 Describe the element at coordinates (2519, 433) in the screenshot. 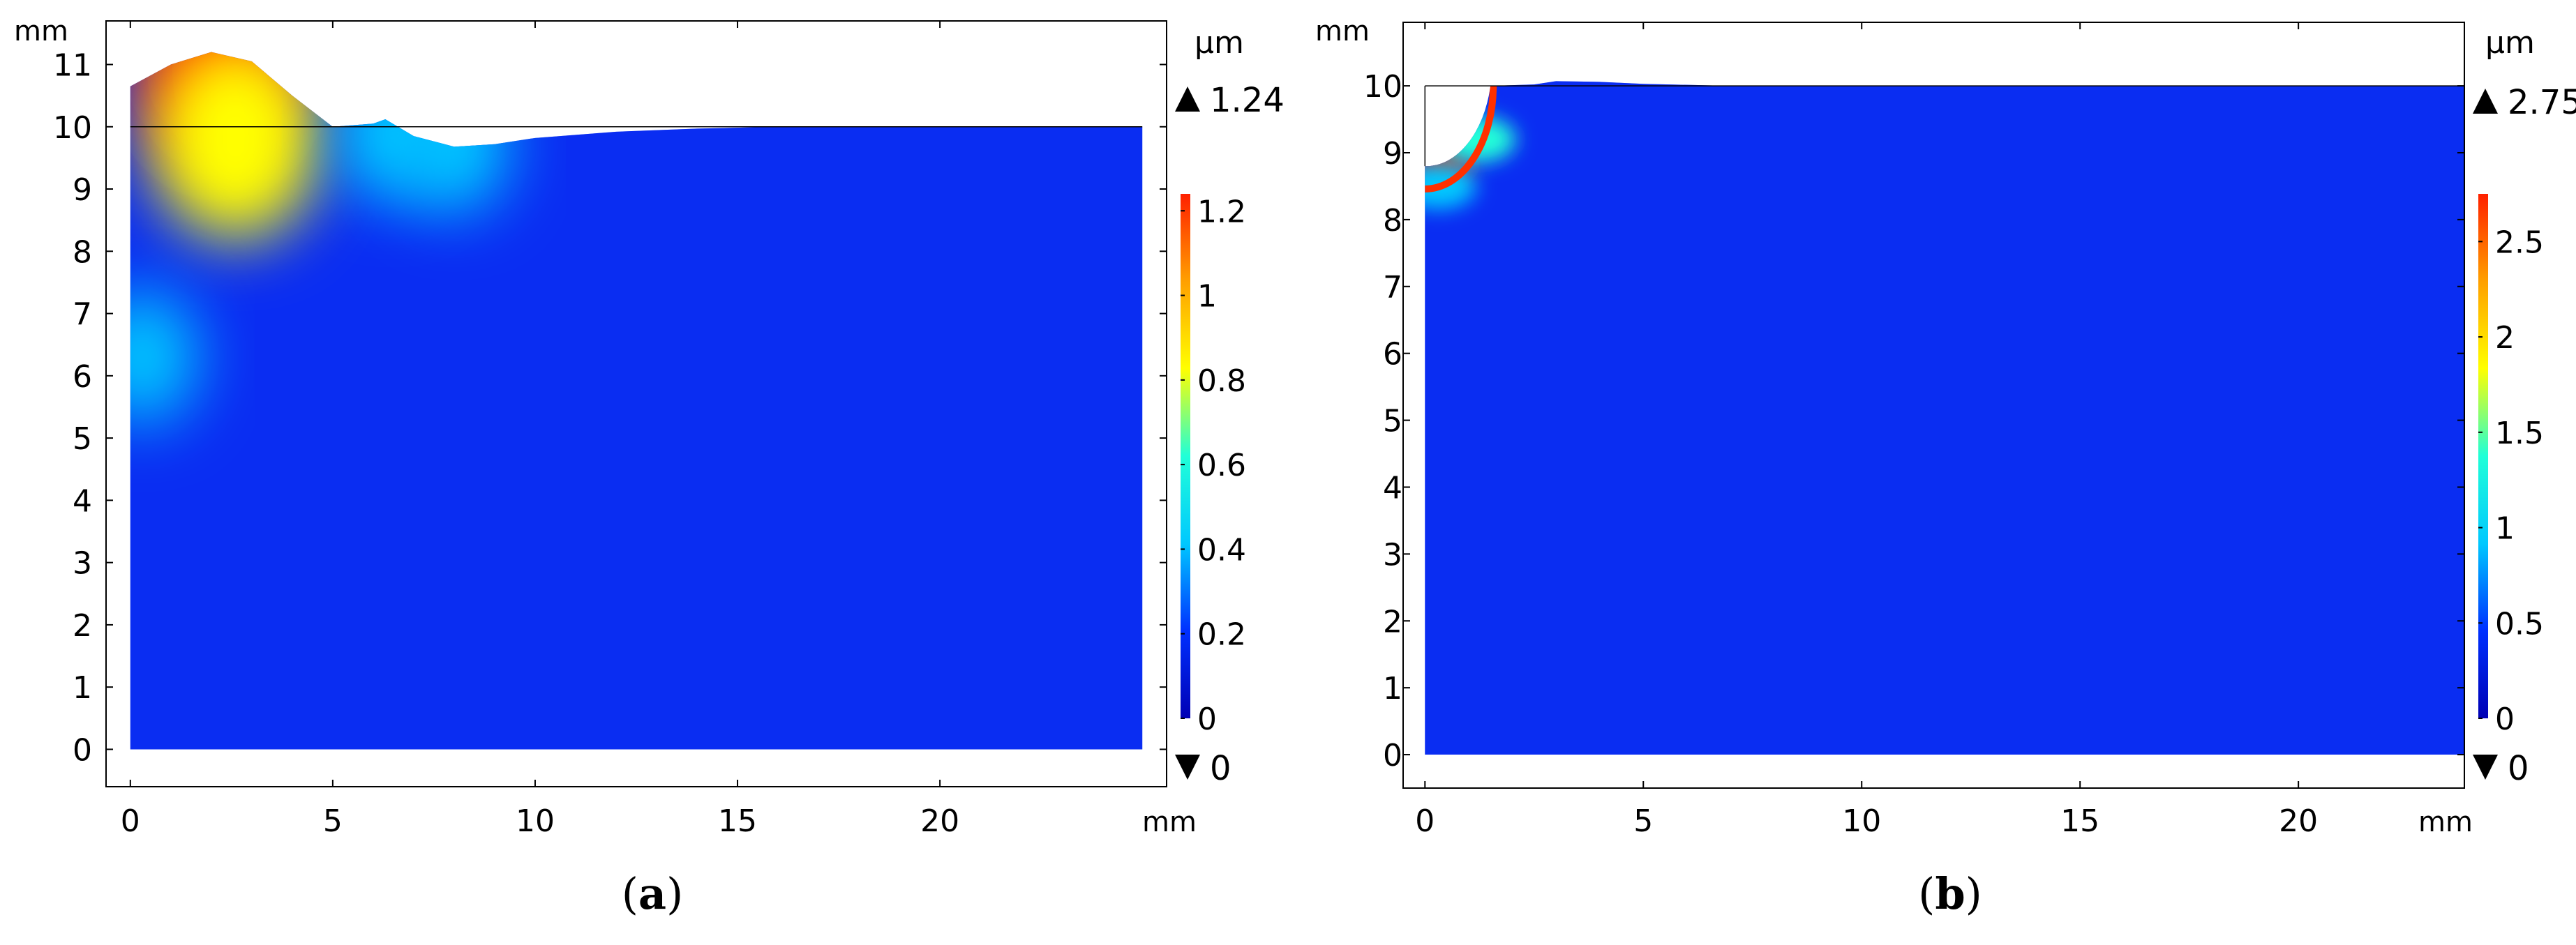

I see `colorbar-tick-label: 1.5` at that location.